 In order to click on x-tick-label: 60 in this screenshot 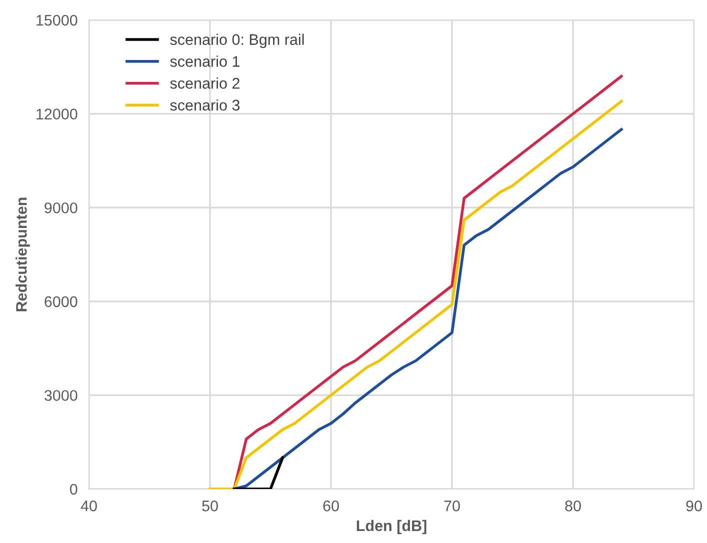, I will do `click(331, 506)`.